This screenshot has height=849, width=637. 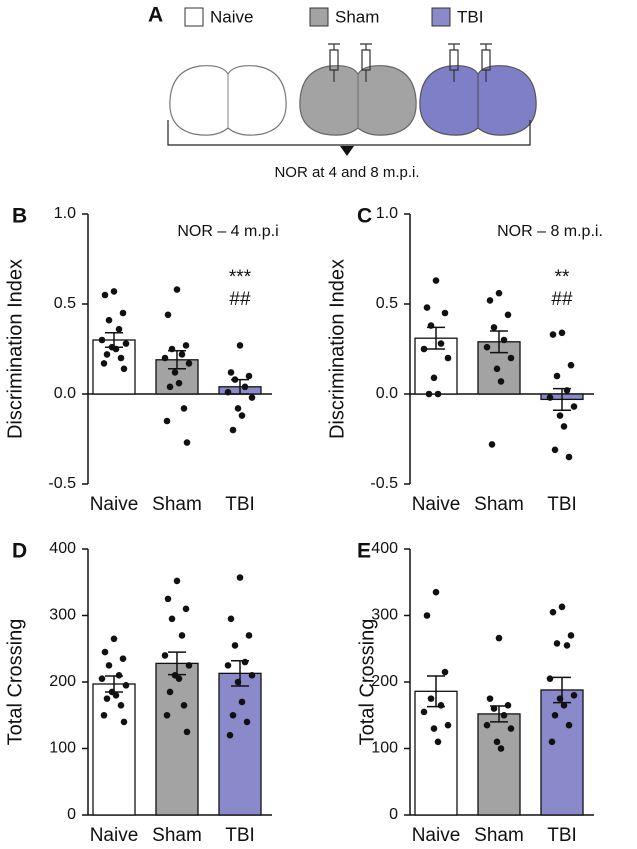 What do you see at coordinates (62, 548) in the screenshot?
I see `y-tick-label: 400` at bounding box center [62, 548].